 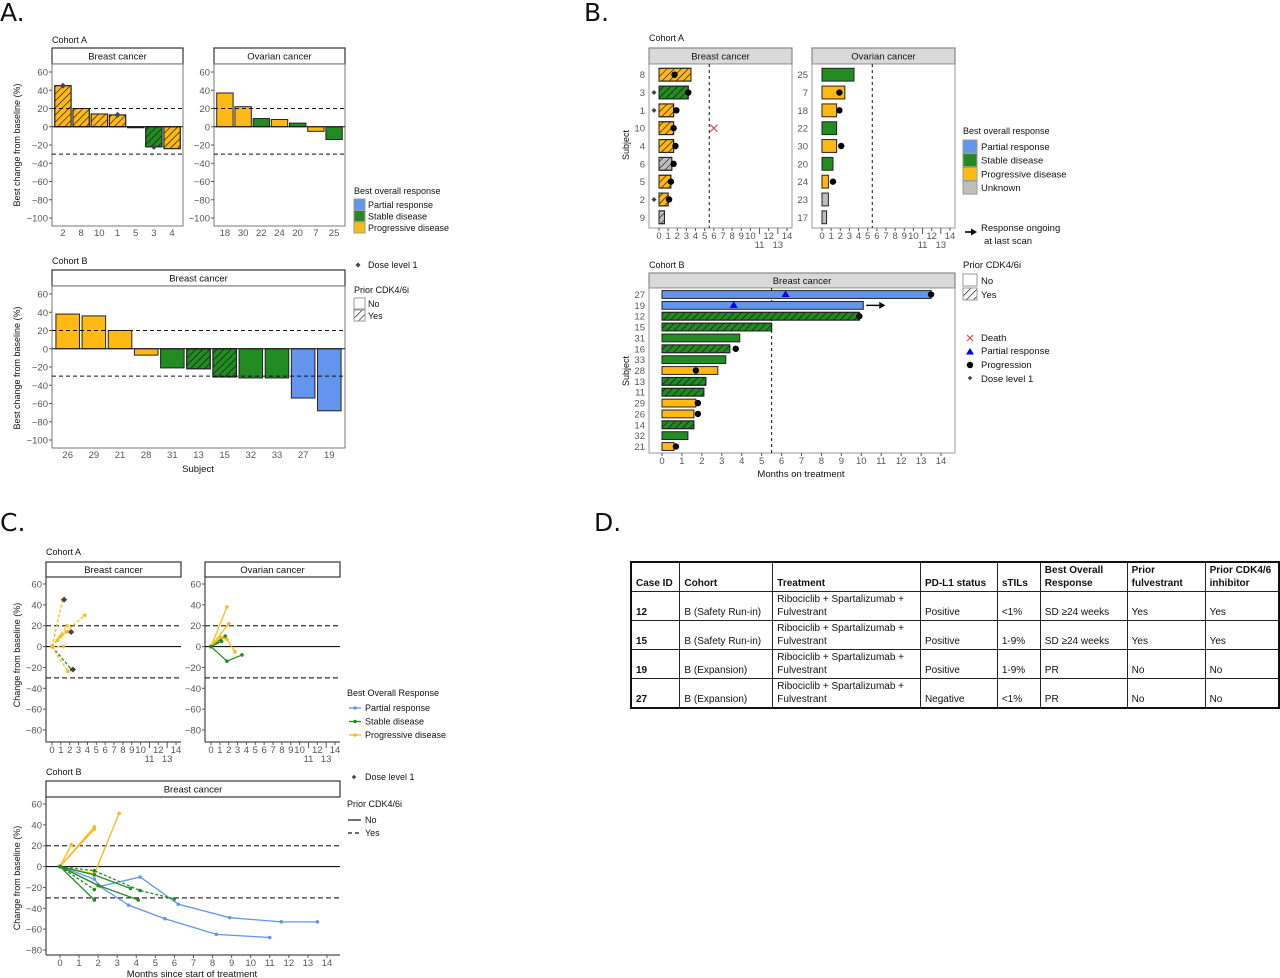 What do you see at coordinates (639, 414) in the screenshot?
I see `subject-label: 26` at bounding box center [639, 414].